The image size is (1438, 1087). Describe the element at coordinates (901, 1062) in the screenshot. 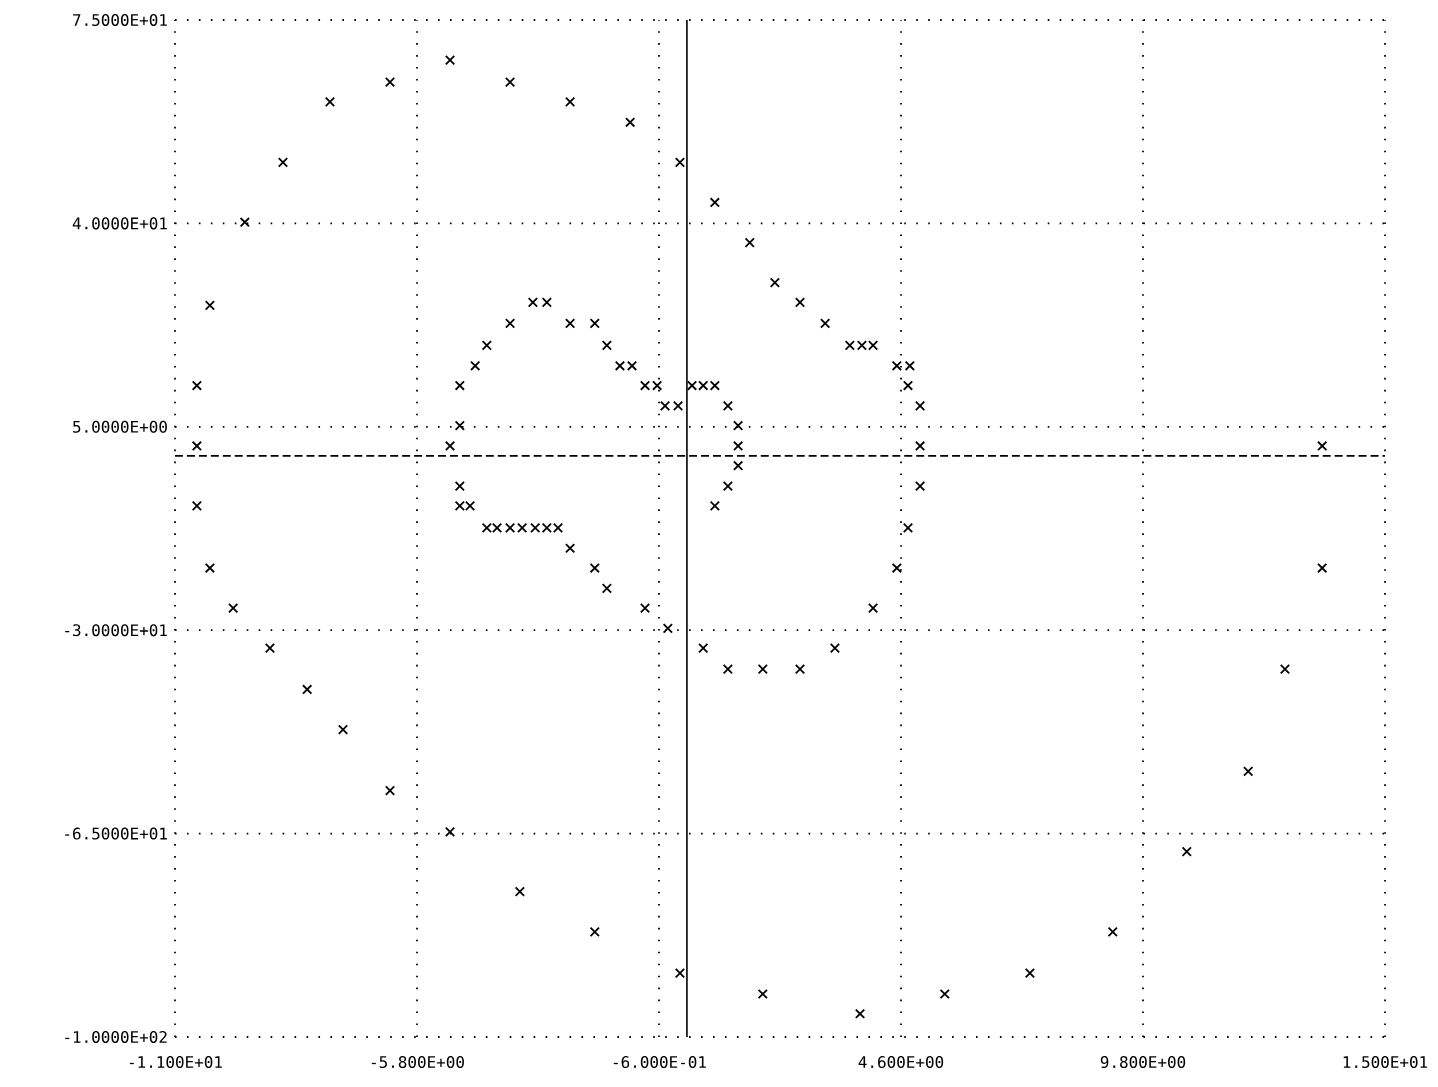

I see `x-tick-label: 4.600E+00` at that location.